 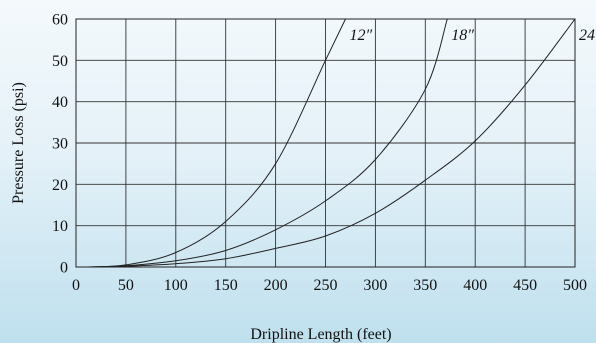 What do you see at coordinates (226, 285) in the screenshot?
I see `x-tick-label: 150` at bounding box center [226, 285].